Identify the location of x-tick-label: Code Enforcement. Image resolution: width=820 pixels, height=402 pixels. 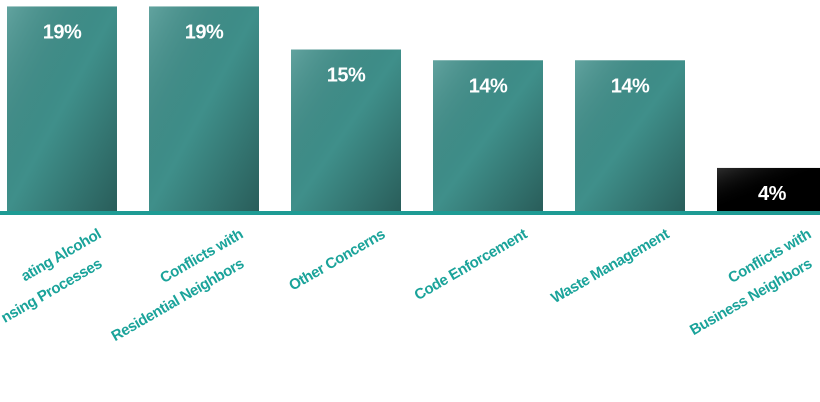
(471, 265).